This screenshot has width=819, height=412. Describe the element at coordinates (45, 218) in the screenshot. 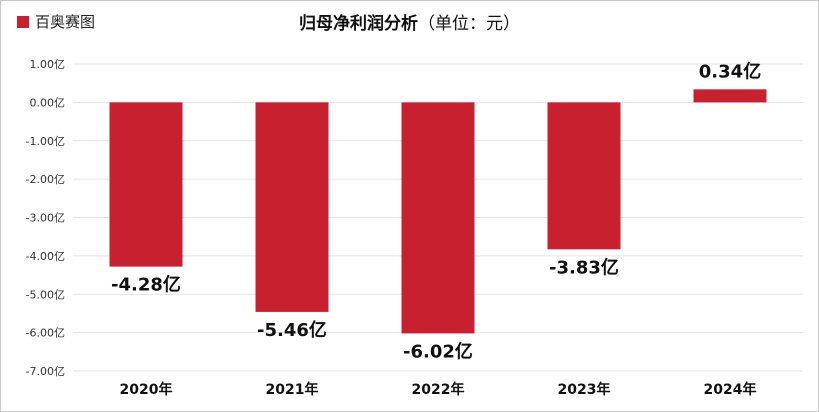

I see `y-tick-label: -3.00亿` at that location.